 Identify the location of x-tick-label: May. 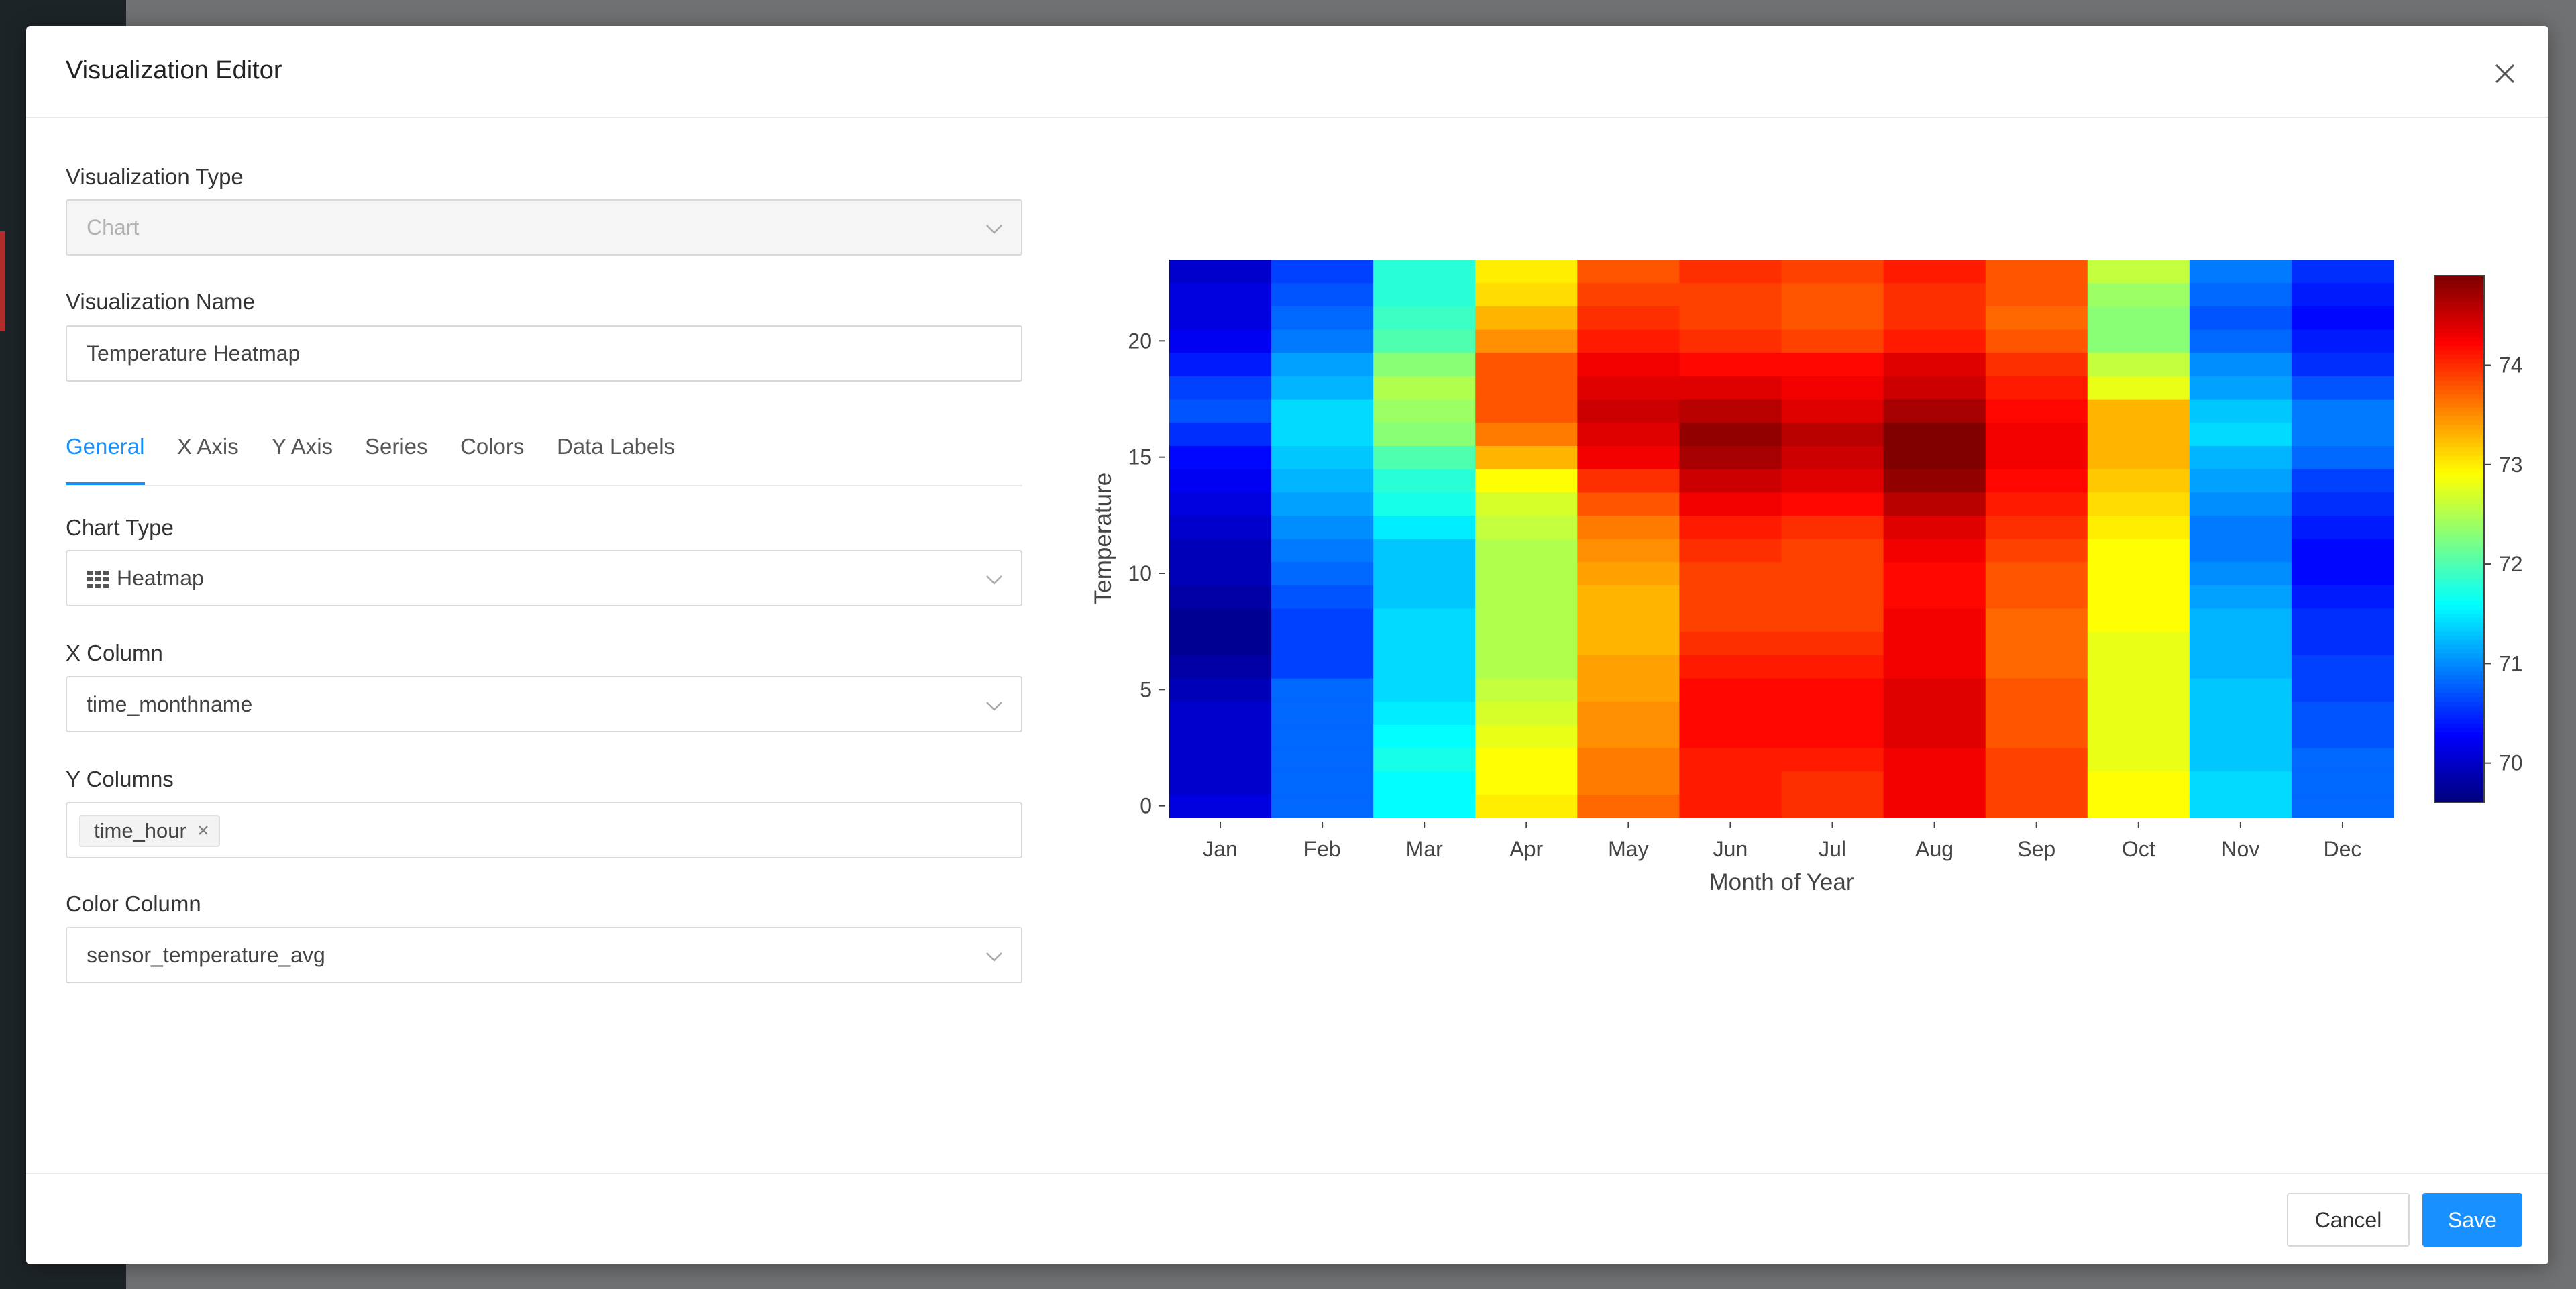
(1628, 849).